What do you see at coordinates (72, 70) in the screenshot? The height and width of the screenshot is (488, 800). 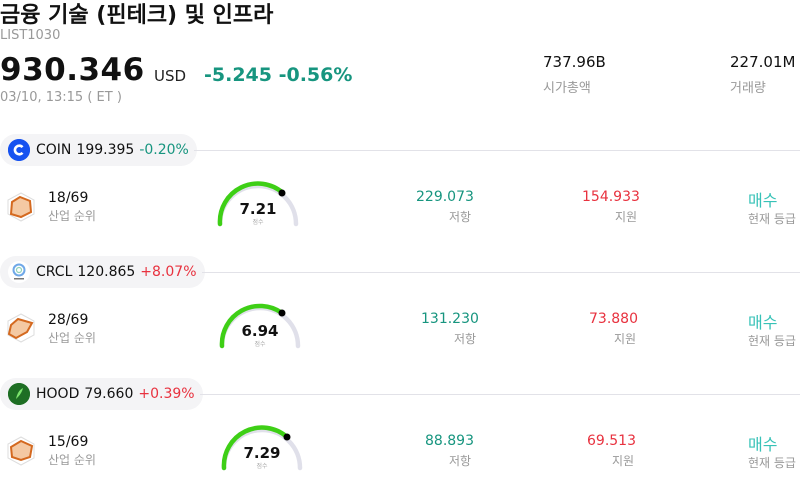 I see `index-price: 930.346` at bounding box center [72, 70].